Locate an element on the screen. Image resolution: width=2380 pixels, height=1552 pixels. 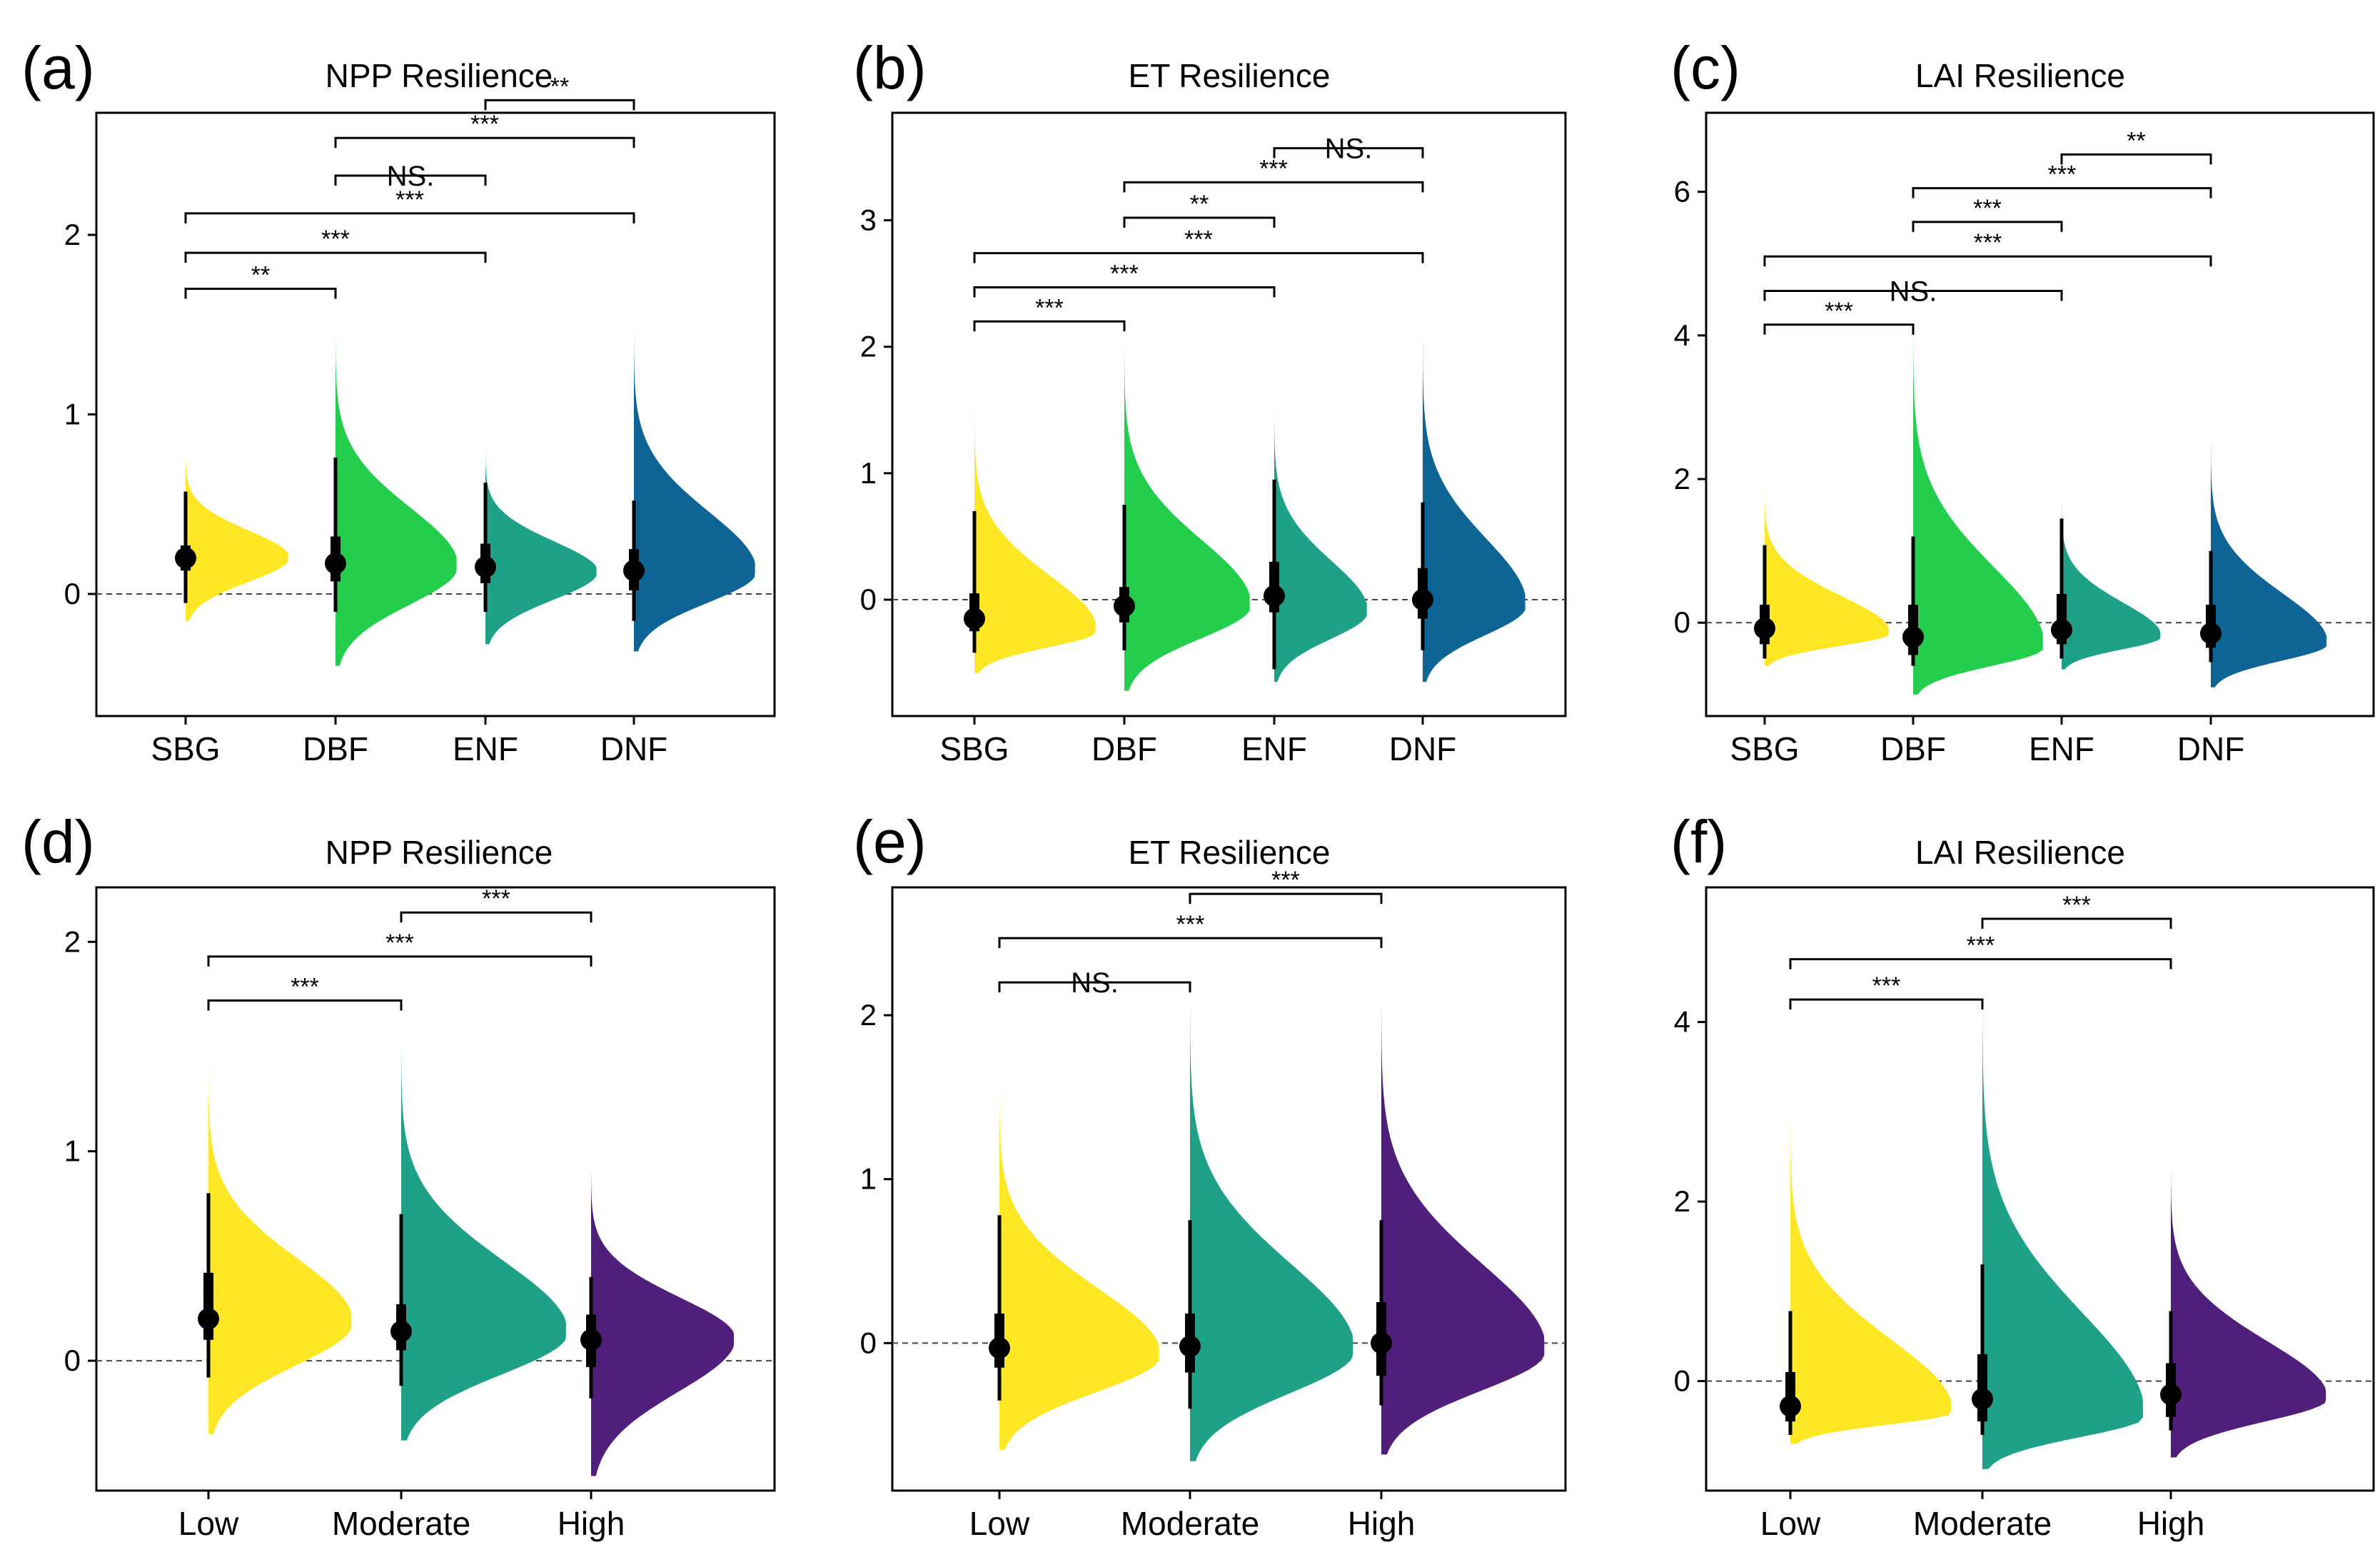
y-tick-label-f: 4 is located at coordinates (1682, 1022).